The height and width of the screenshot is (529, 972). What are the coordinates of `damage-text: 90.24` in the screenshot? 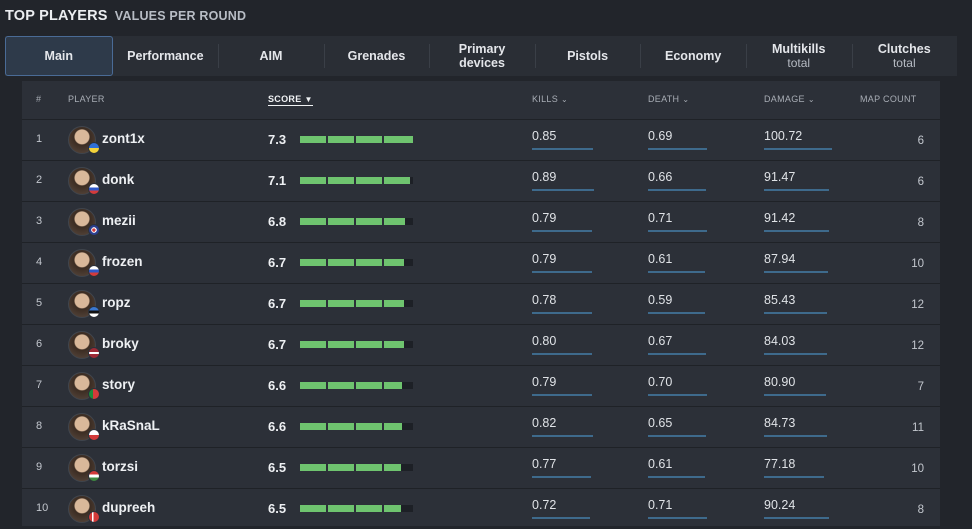 It's located at (780, 505).